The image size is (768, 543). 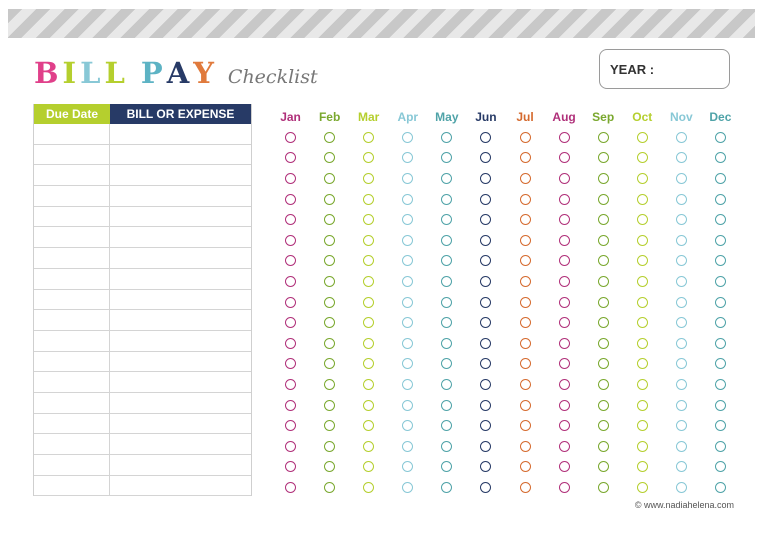 I want to click on year-field: YEAR :, so click(x=664, y=69).